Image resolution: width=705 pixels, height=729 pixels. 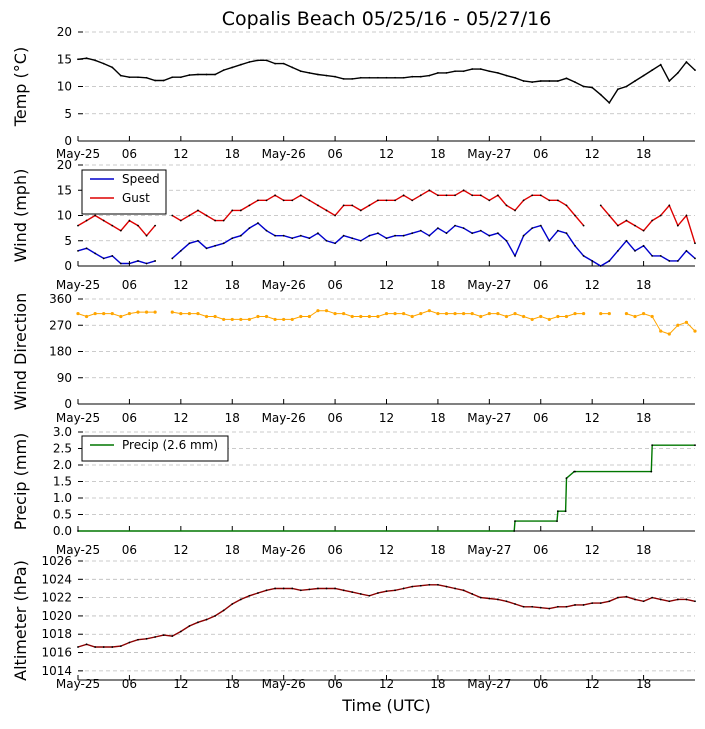 I want to click on y-tick-label: 15, so click(x=64, y=59).